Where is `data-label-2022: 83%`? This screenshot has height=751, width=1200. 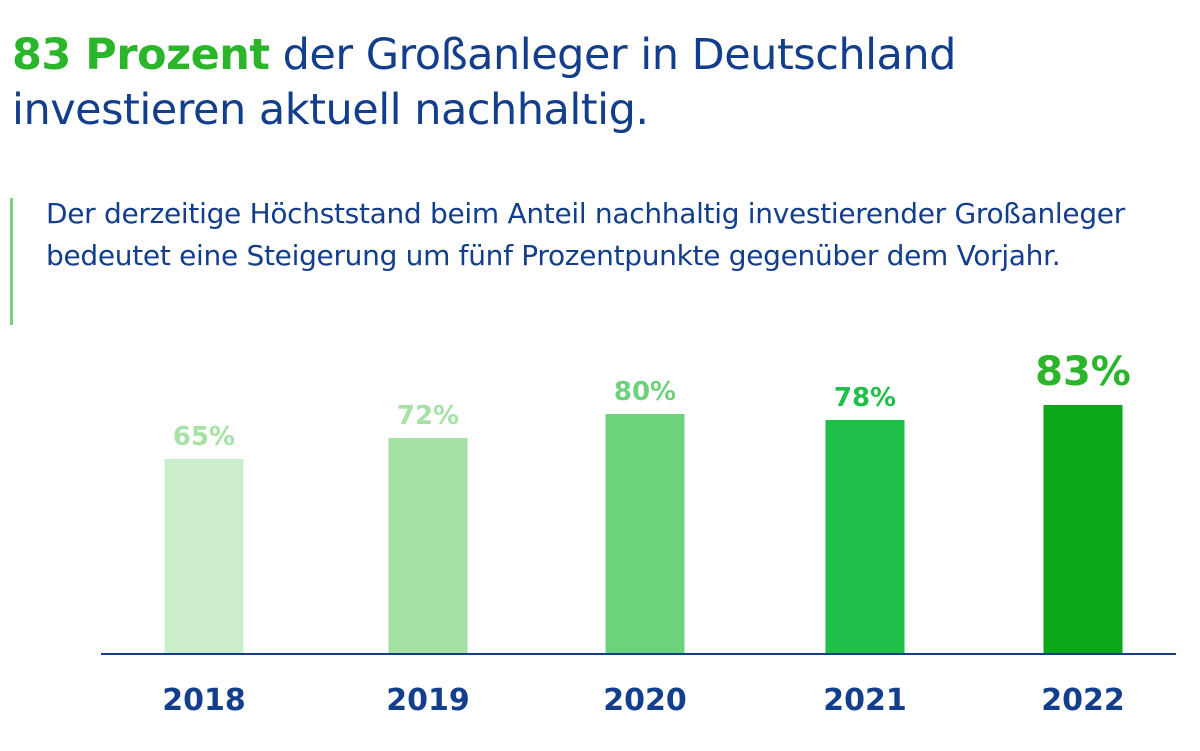 data-label-2022: 83% is located at coordinates (1083, 372).